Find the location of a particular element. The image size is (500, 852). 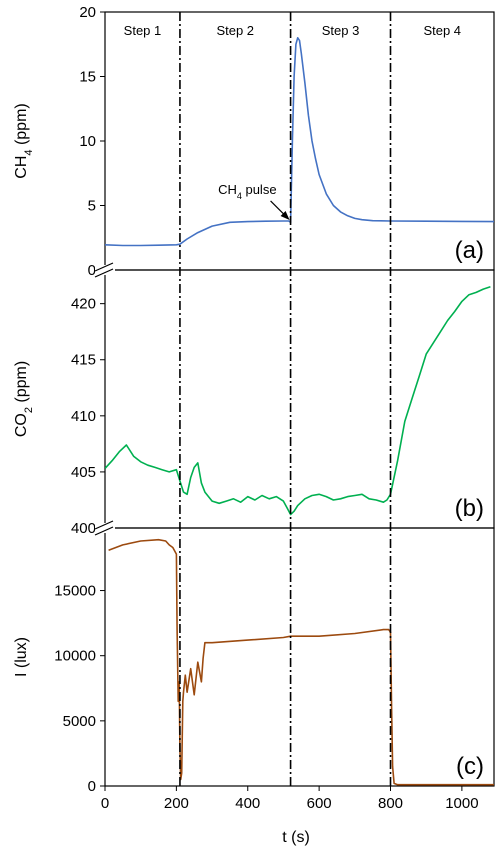

axis-break-lux is located at coordinates (104, 528).